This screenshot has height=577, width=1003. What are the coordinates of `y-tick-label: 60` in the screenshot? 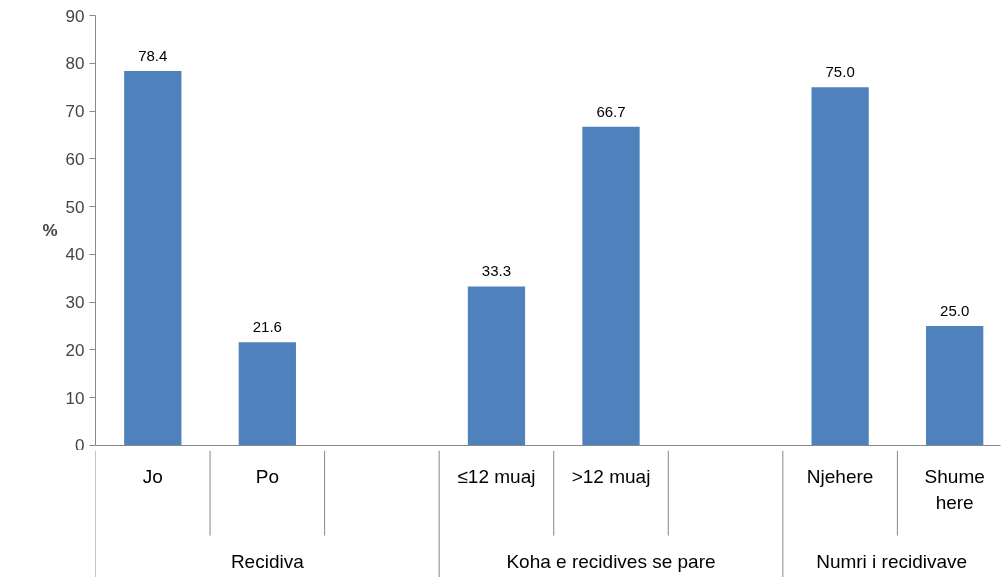 It's located at (75, 159).